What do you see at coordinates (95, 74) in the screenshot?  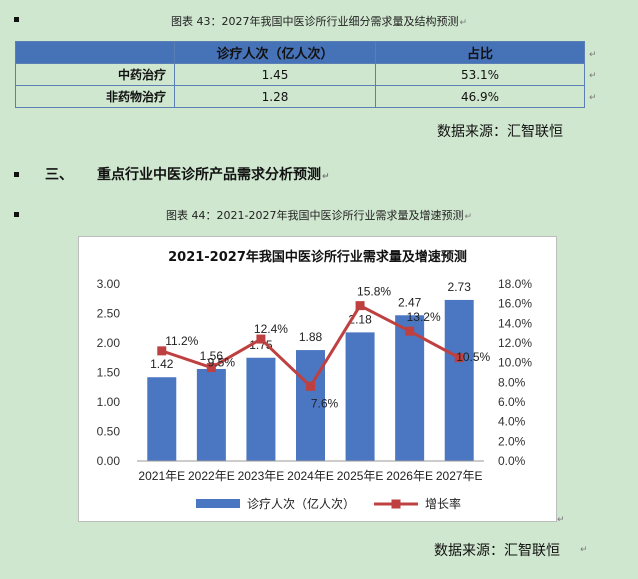 I see `table-cell: 中药治疗` at bounding box center [95, 74].